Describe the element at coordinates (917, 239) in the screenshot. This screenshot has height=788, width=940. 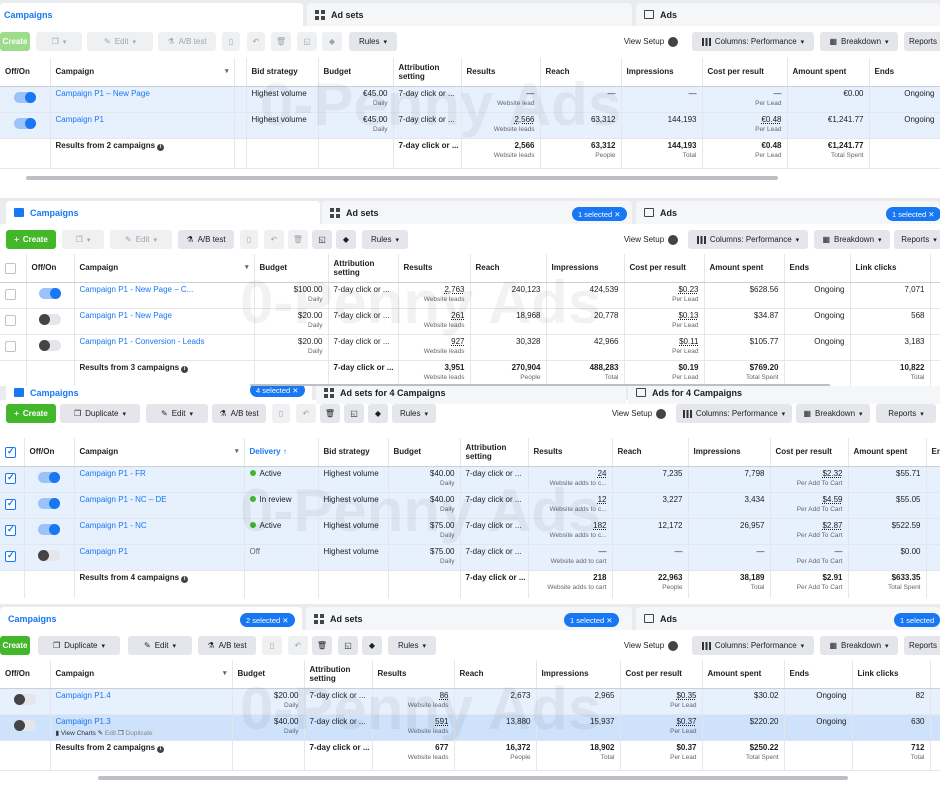
I see `reports-dropdown: Reports ▾` at that location.